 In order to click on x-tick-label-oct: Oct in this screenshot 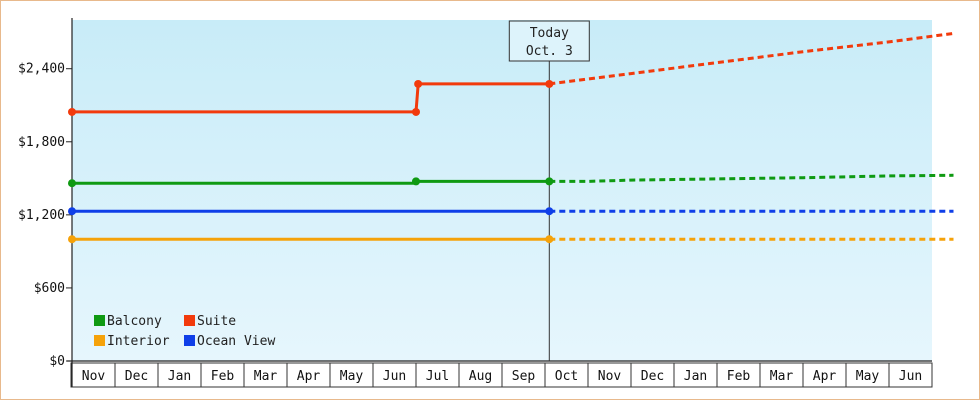, I will do `click(566, 376)`.